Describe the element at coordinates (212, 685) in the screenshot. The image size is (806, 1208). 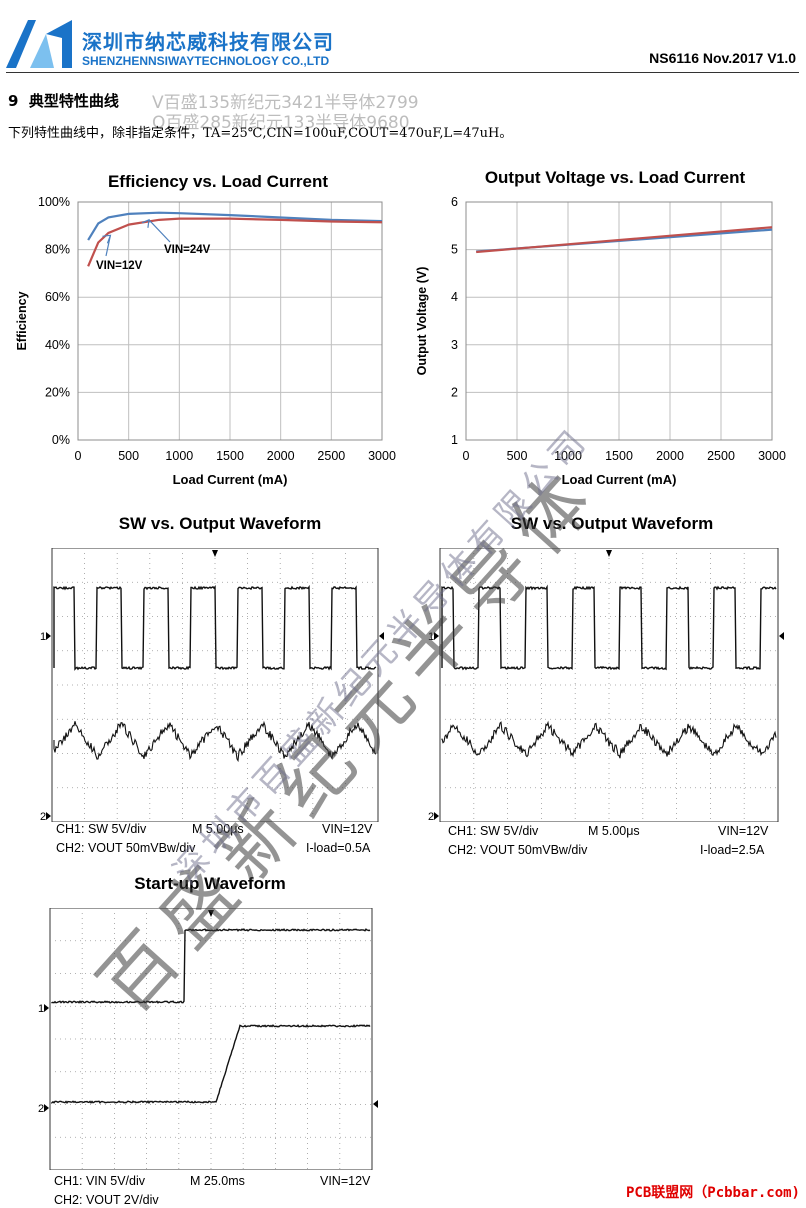
I see `scope-1-screen: 12` at that location.